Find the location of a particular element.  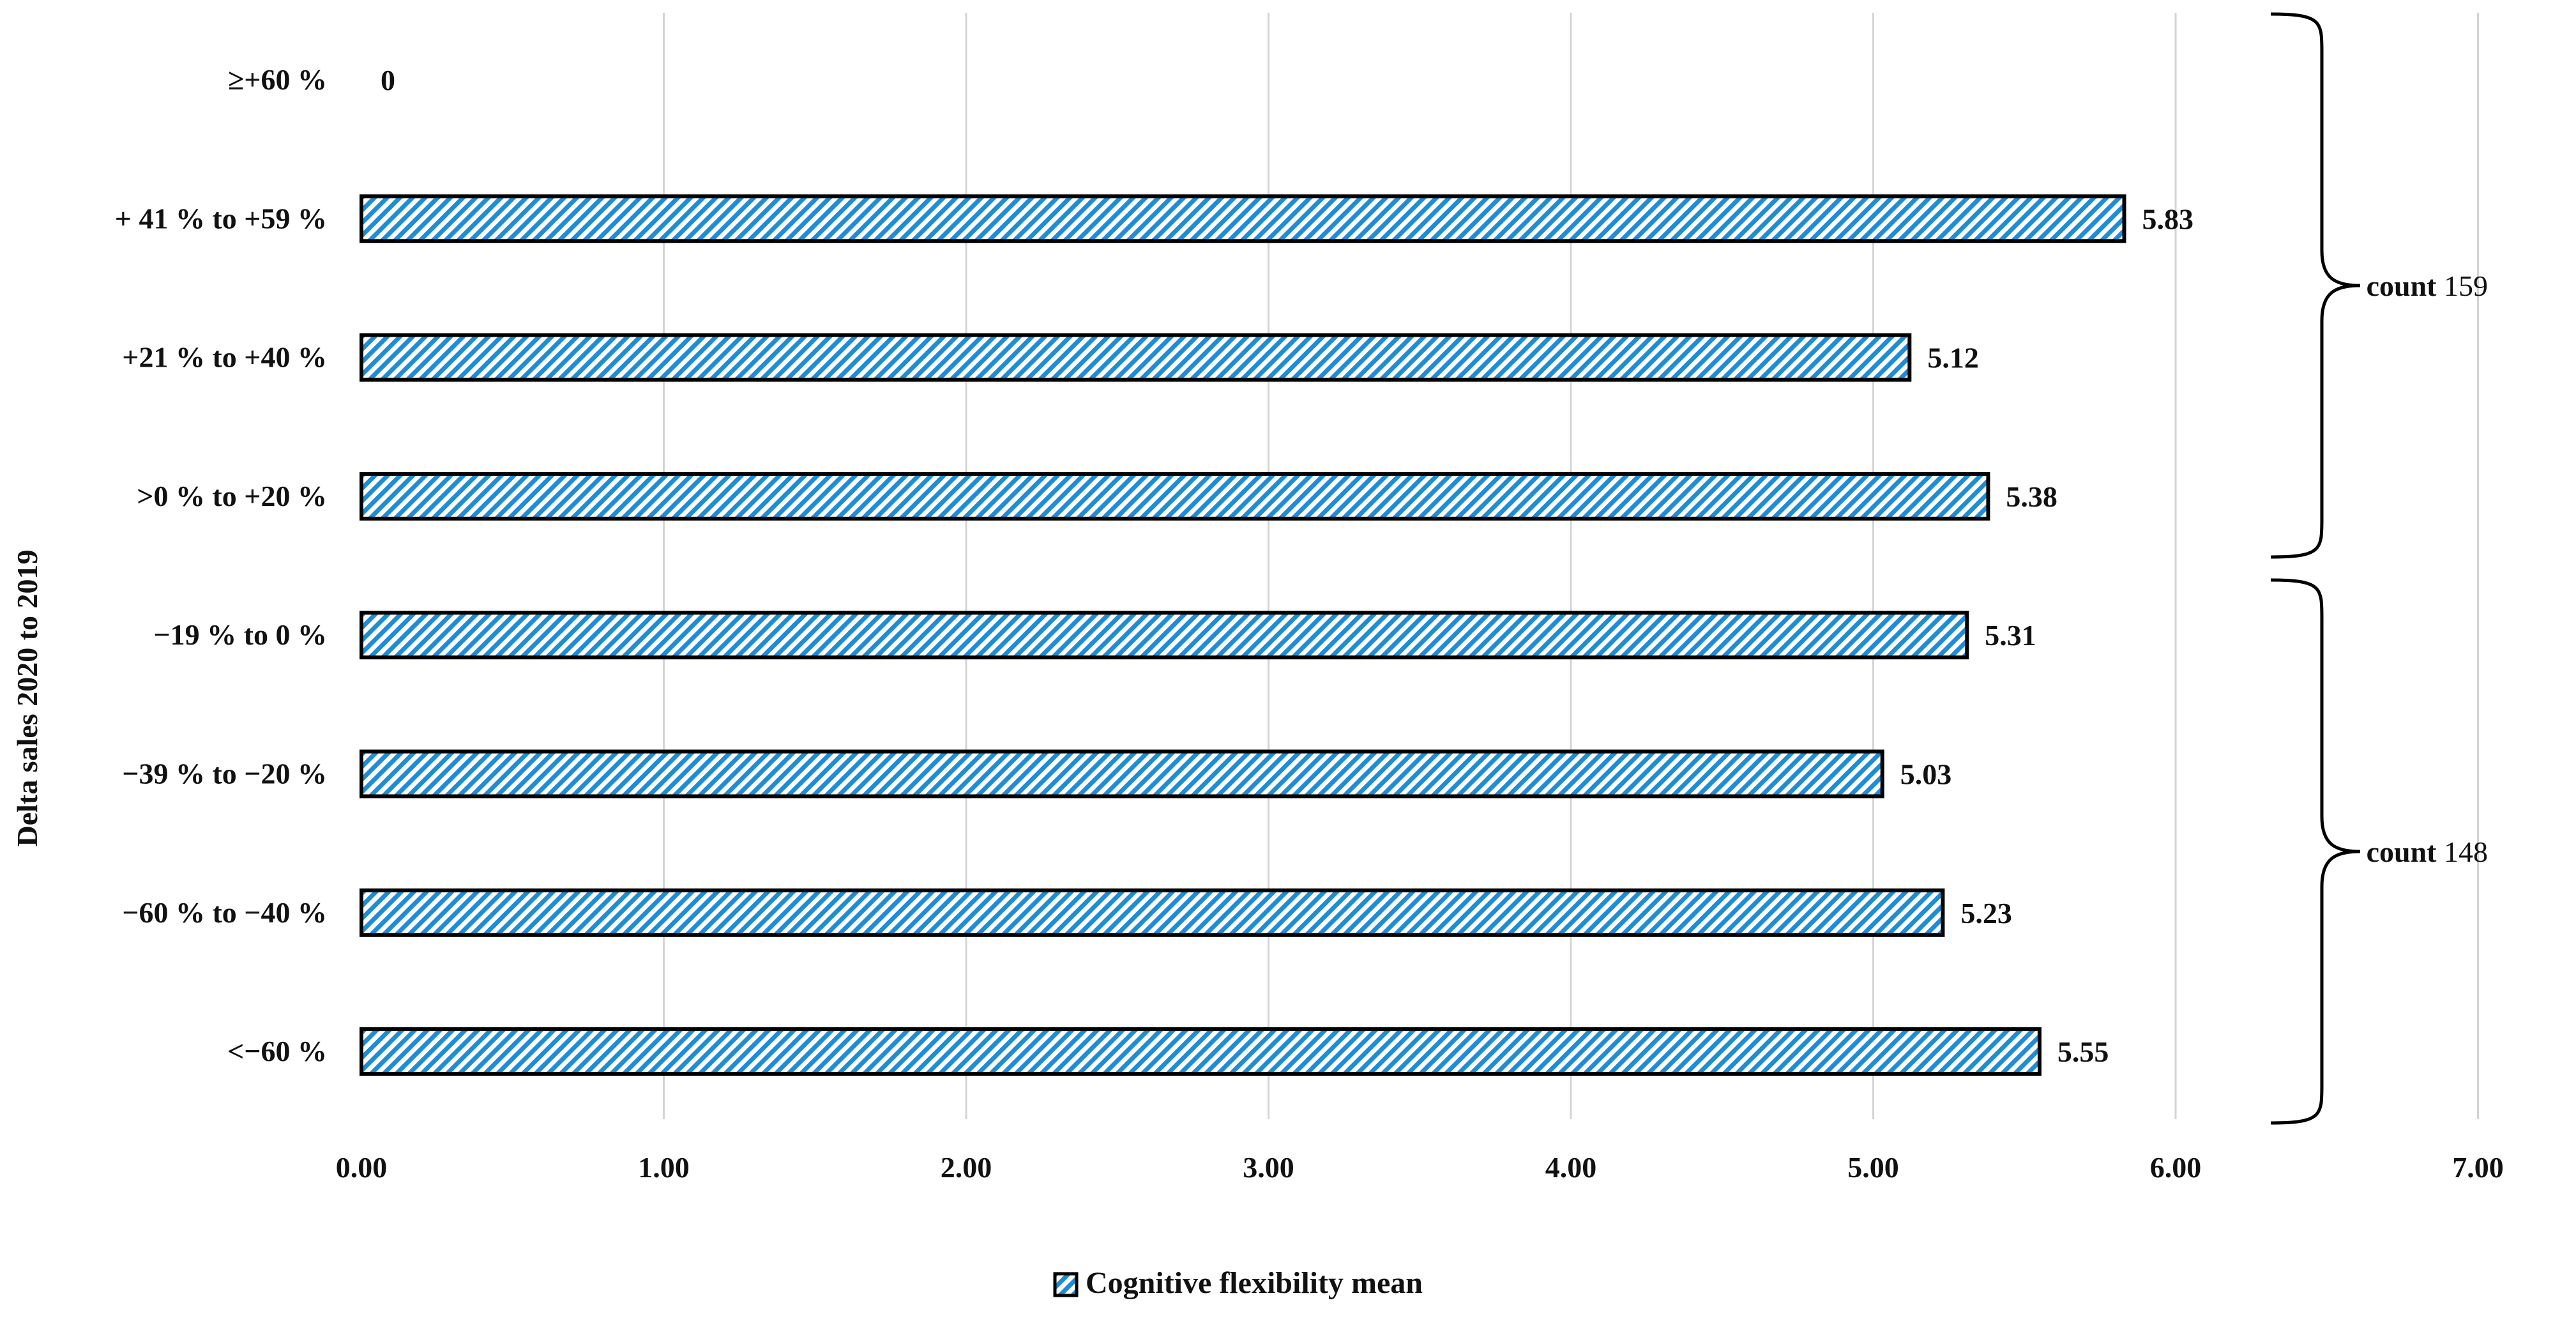

data-label: 5.23 is located at coordinates (1986, 913).